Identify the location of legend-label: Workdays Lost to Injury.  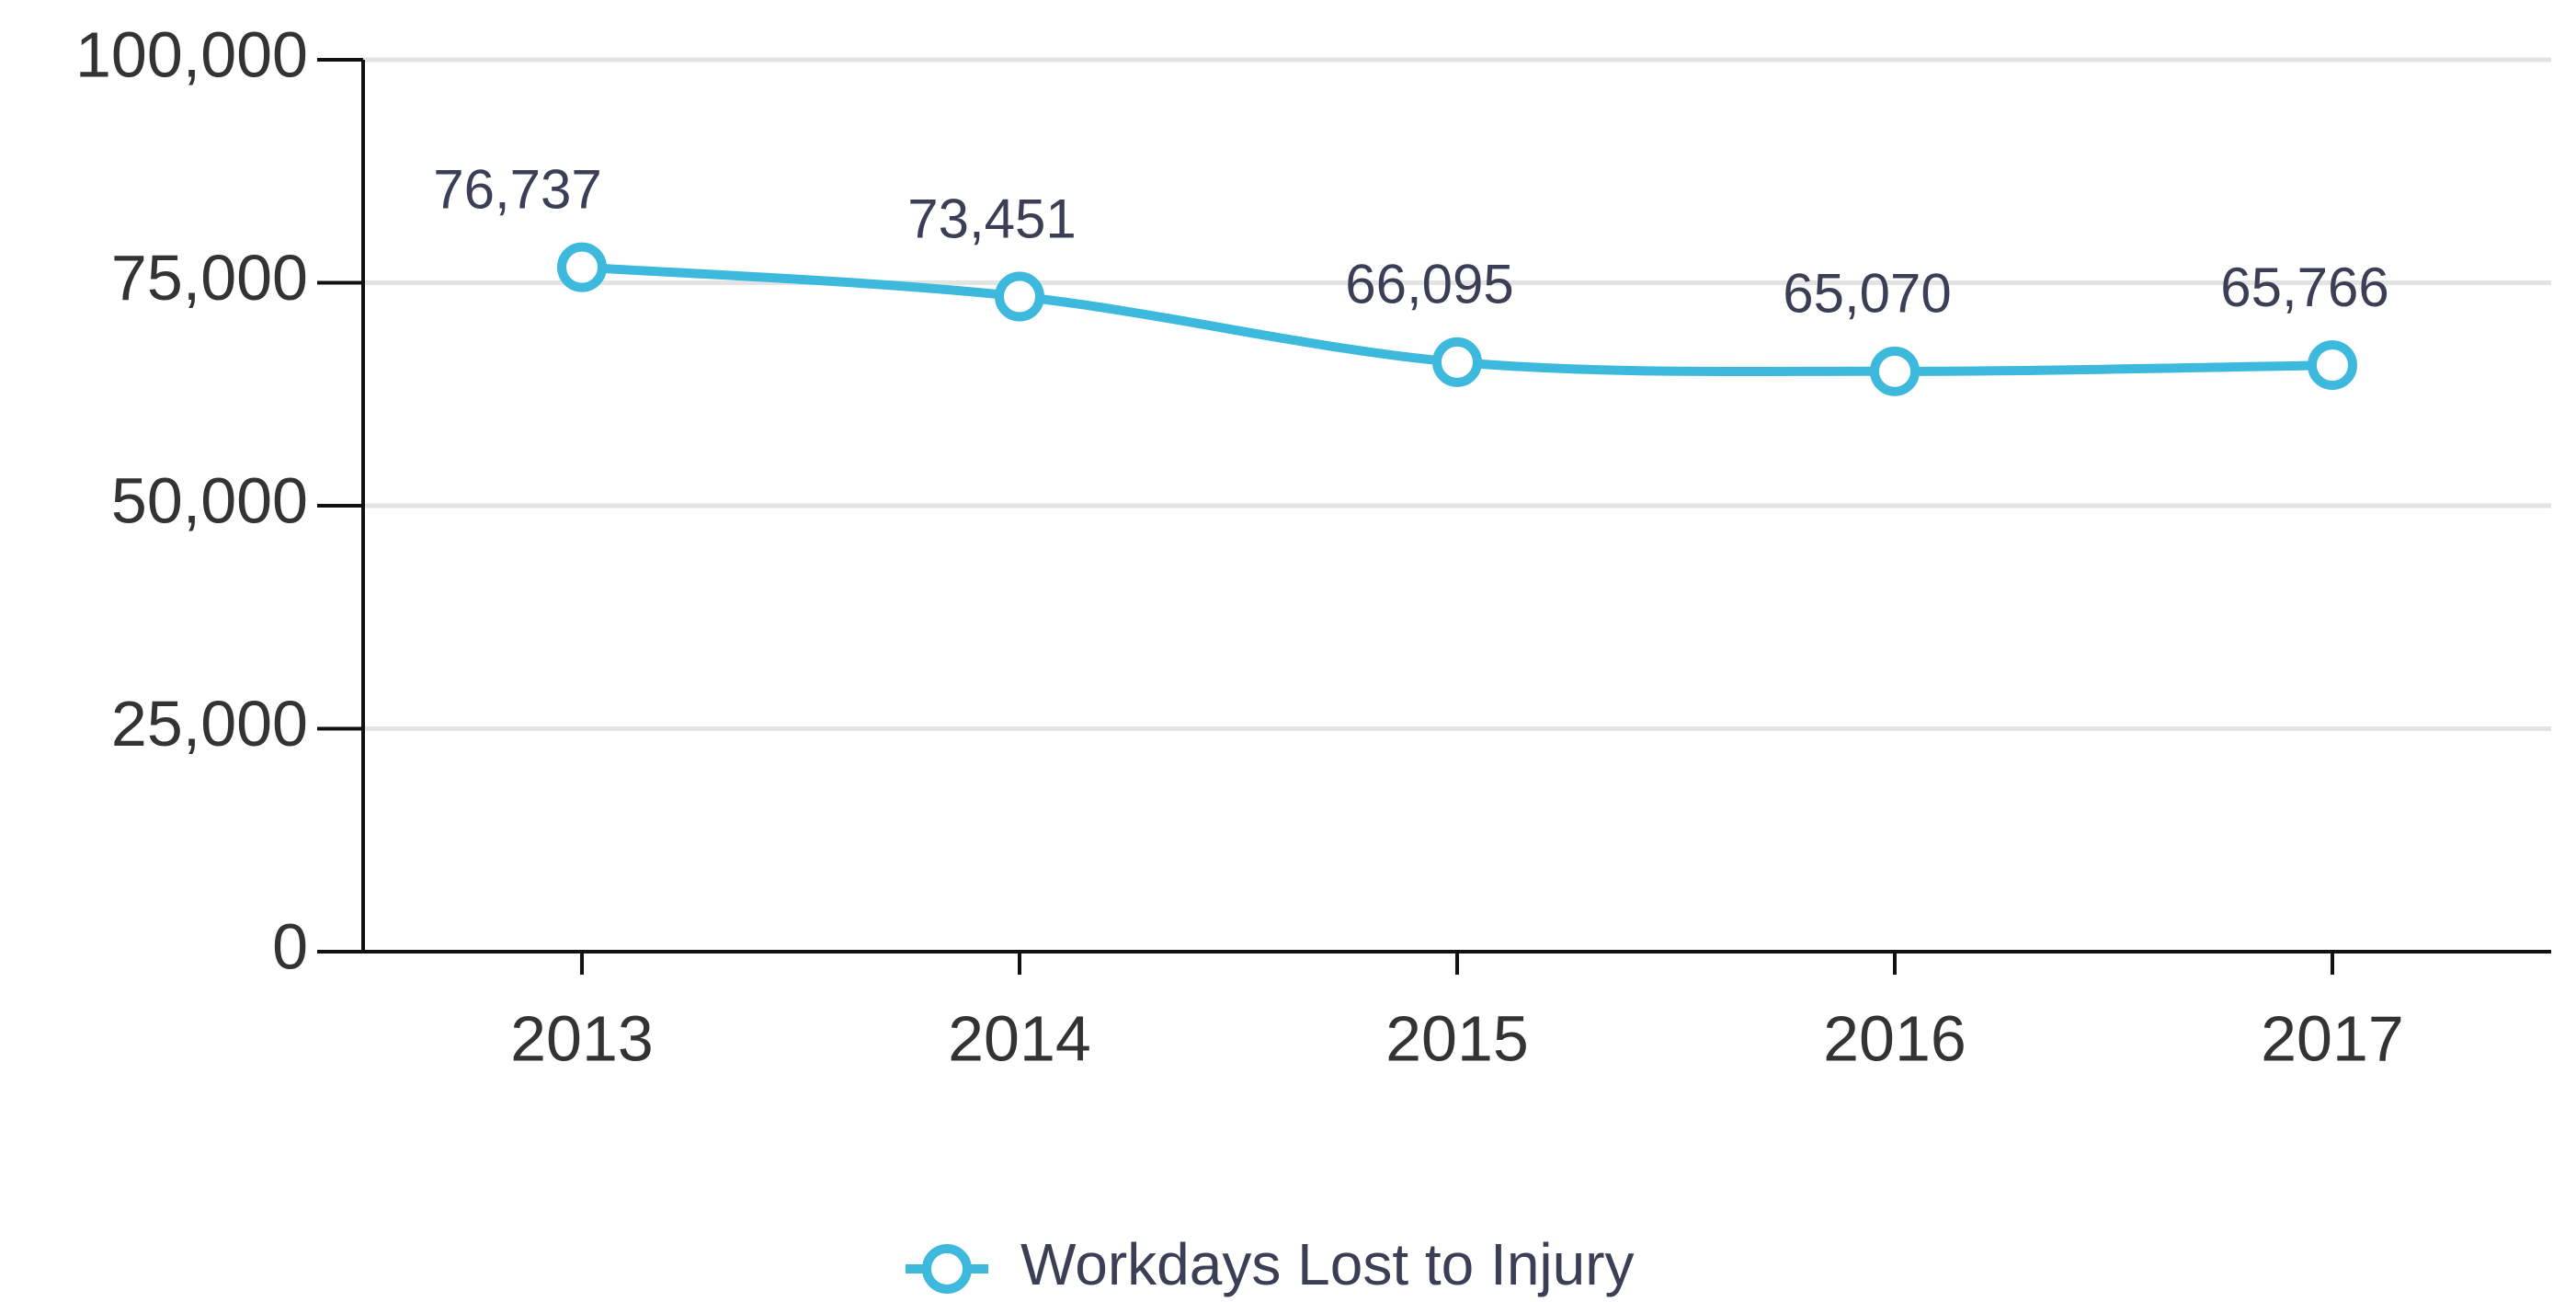
(1327, 1264).